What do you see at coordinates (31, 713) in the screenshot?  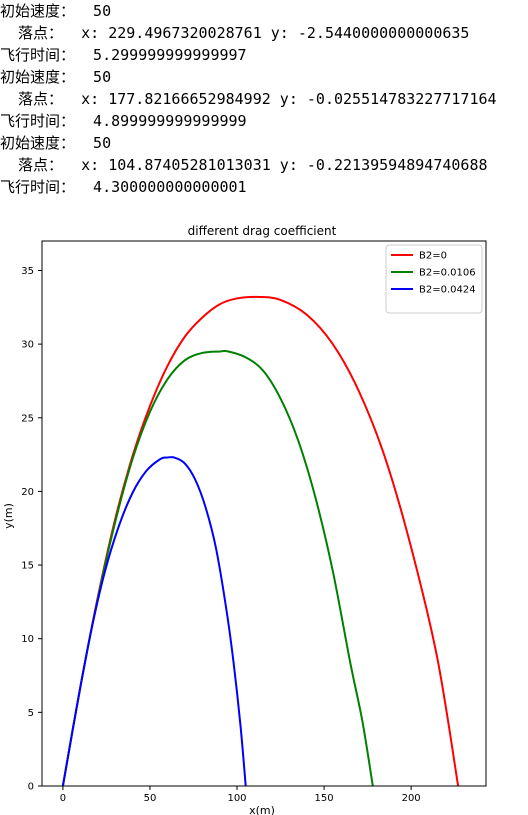 I see `y-tick-label: 5` at bounding box center [31, 713].